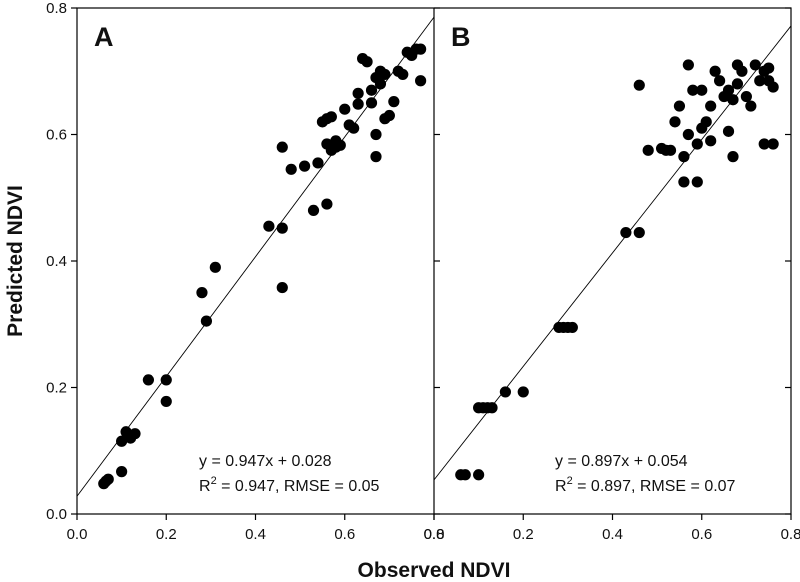 The height and width of the screenshot is (582, 800). What do you see at coordinates (434, 570) in the screenshot?
I see `x-axis-title: Observed NDVI` at bounding box center [434, 570].